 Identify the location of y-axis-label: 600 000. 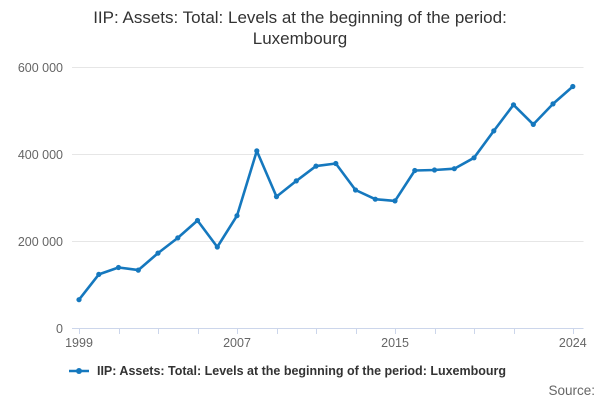
(40, 68).